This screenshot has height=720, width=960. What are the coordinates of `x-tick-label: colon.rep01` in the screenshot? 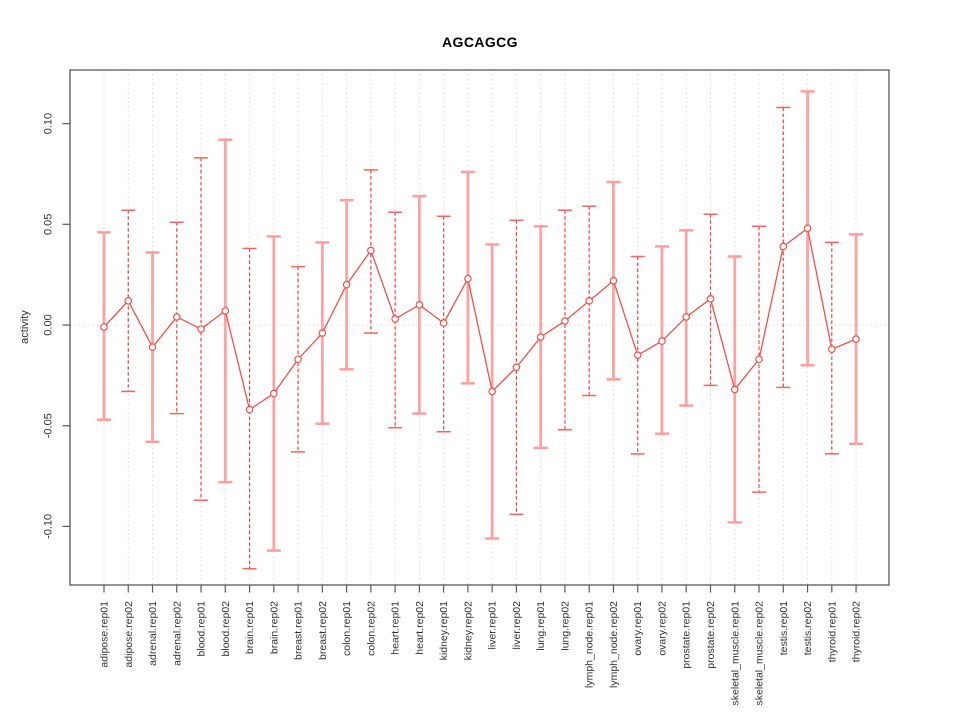 It's located at (347, 628).